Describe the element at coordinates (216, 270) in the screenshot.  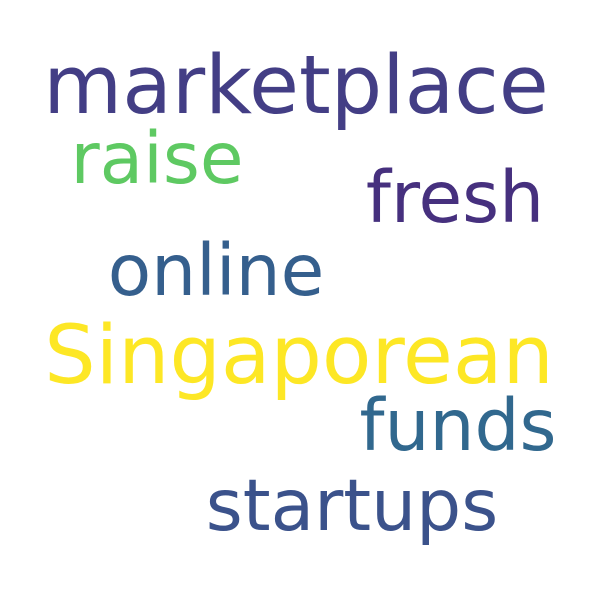
I see `word-online: online` at that location.